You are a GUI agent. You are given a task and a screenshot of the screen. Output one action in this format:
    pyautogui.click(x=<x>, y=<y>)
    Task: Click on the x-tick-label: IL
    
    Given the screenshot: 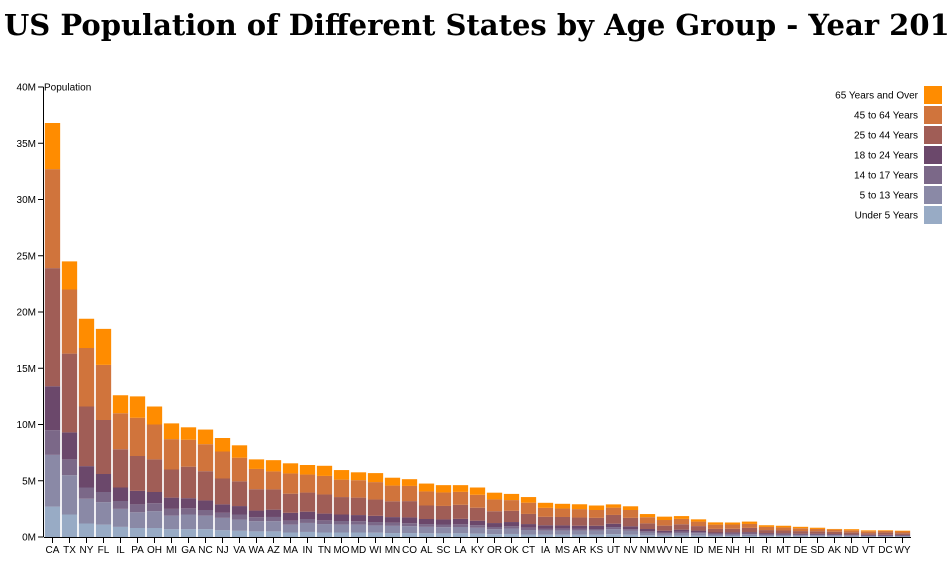 What is the action you would take?
    pyautogui.click(x=120, y=550)
    